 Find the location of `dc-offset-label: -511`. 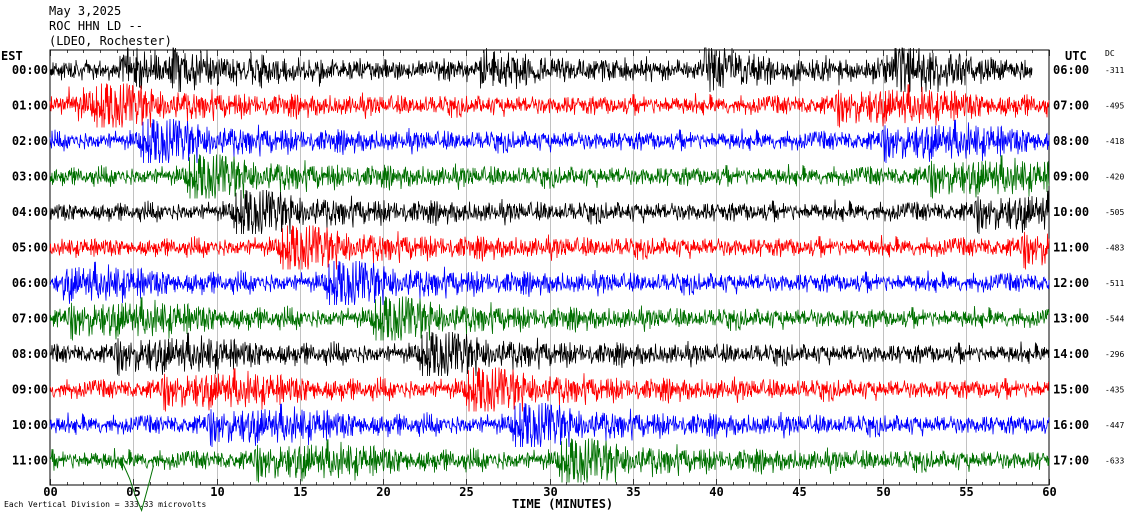

dc-offset-label: -511 is located at coordinates (1114, 283).